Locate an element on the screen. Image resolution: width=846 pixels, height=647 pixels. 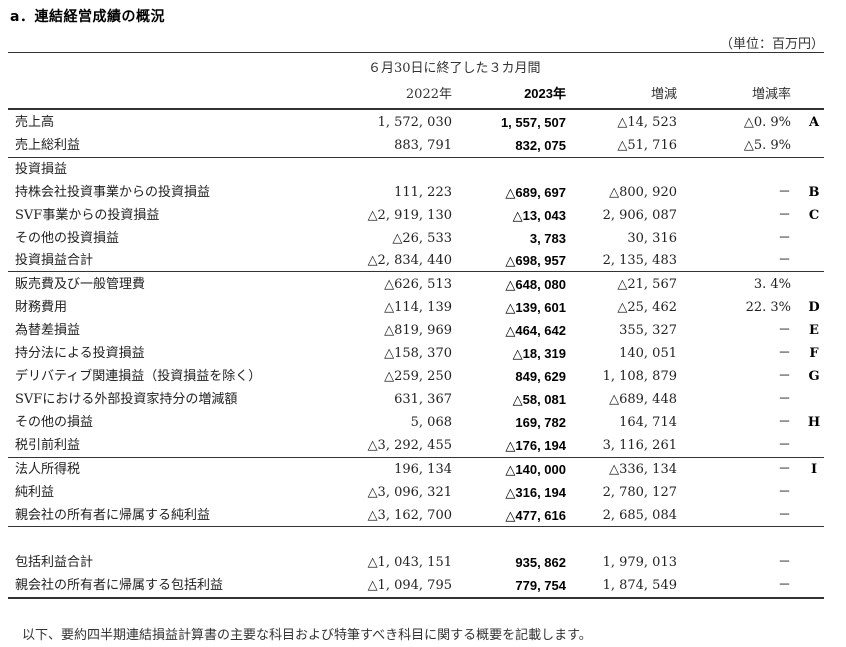
row-label: その他の投資損益 is located at coordinates (67, 238).